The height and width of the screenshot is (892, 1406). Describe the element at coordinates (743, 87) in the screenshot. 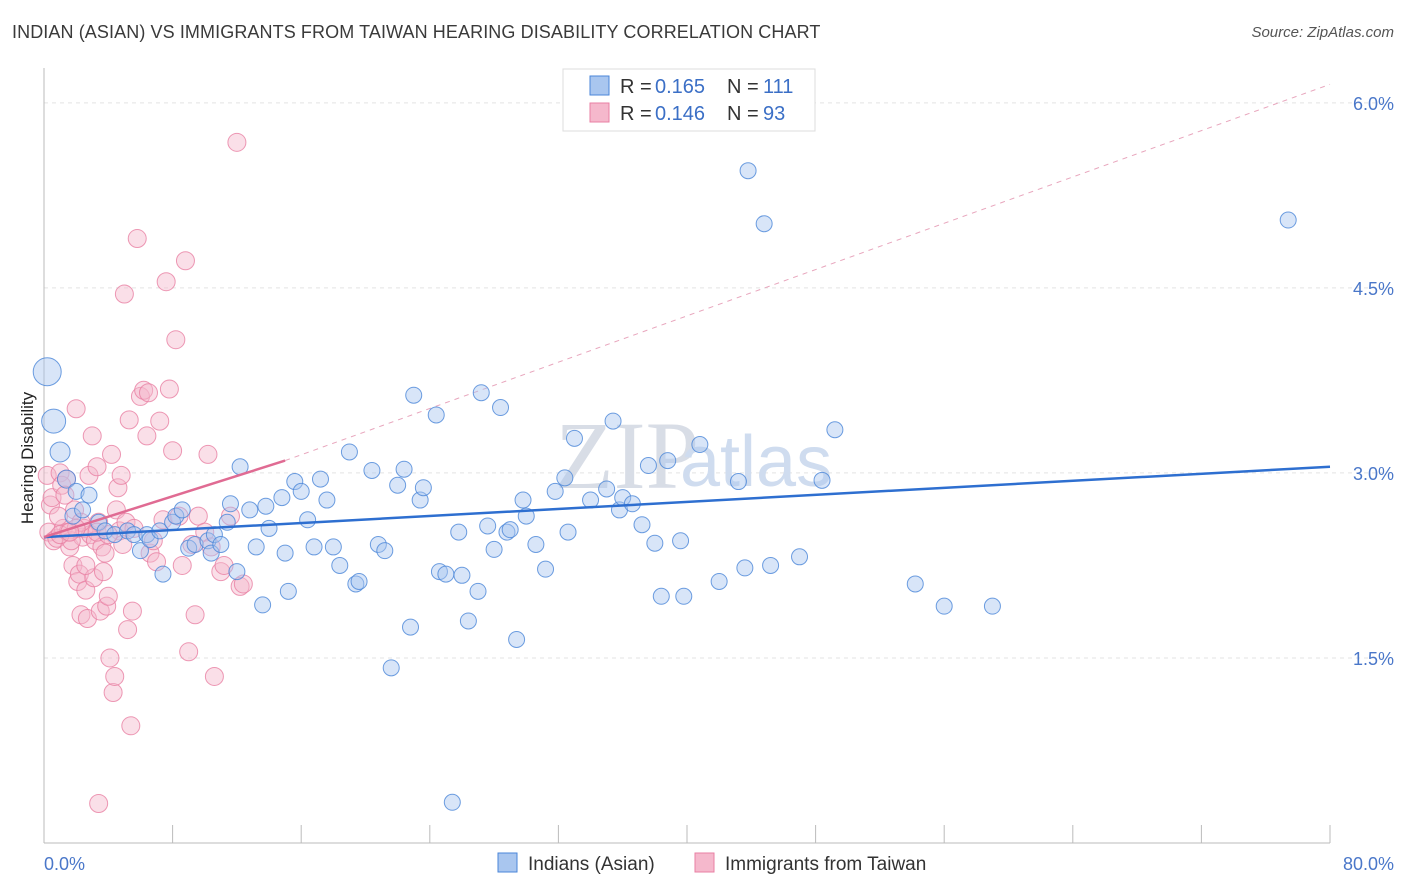

I see `legend-n-label-1: N =` at that location.